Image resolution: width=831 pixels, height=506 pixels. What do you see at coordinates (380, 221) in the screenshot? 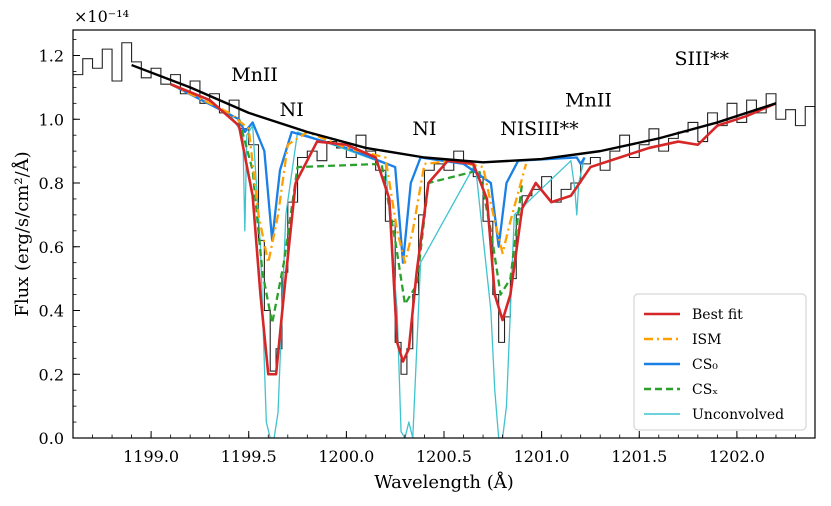
I see `series-cs--line` at bounding box center [380, 221].